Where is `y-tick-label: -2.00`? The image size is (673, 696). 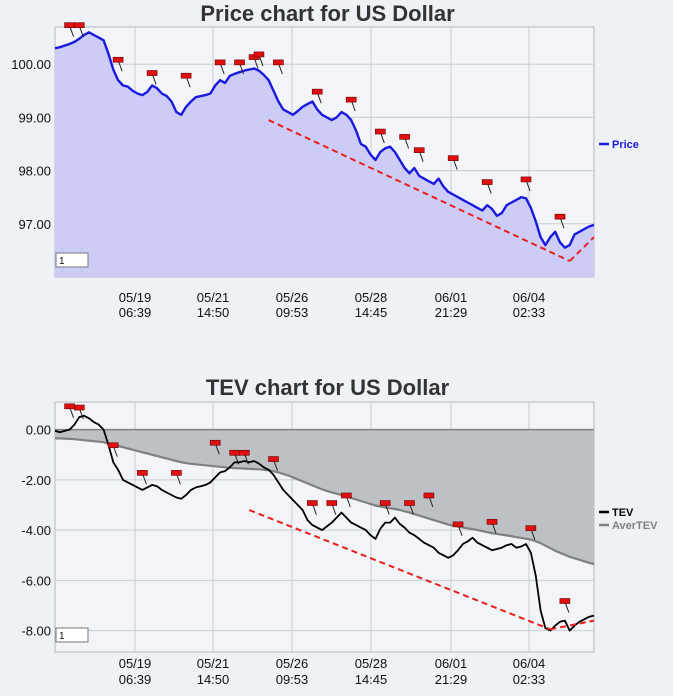
y-tick-label: -2.00 is located at coordinates (36, 480).